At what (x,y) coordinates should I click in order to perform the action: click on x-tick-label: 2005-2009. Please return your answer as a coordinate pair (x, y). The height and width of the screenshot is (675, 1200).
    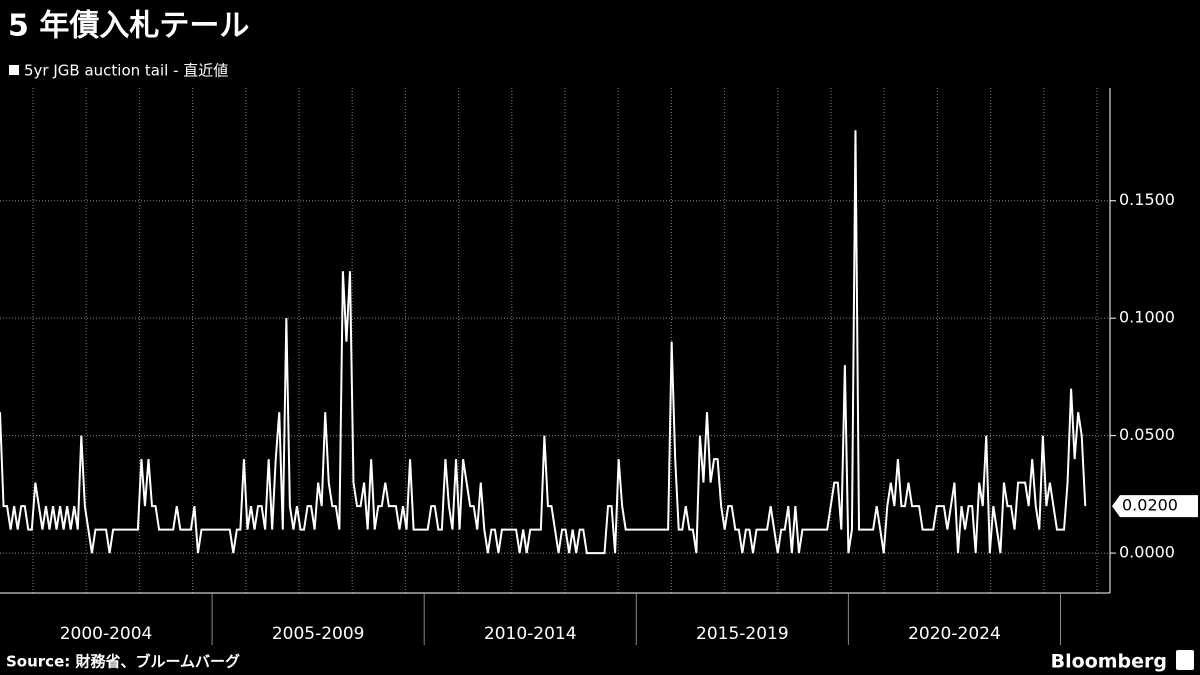
    Looking at the image, I should click on (318, 634).